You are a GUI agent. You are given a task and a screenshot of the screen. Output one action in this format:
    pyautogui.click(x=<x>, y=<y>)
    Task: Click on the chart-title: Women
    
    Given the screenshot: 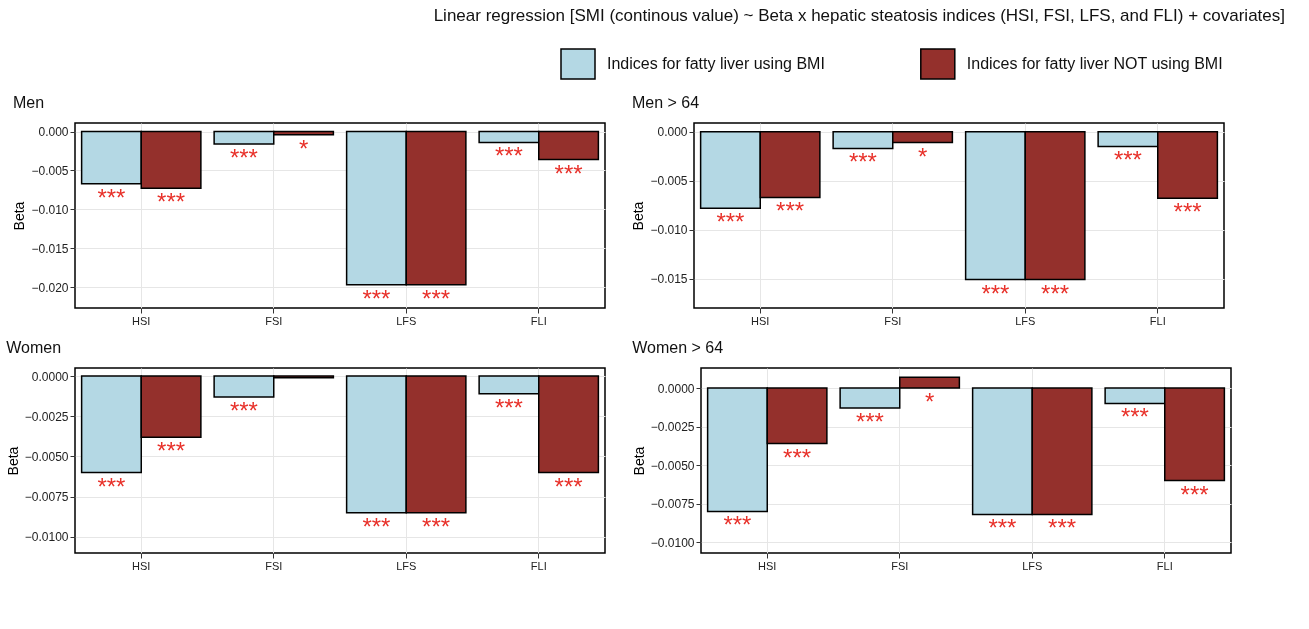 What is the action you would take?
    pyautogui.click(x=34, y=347)
    